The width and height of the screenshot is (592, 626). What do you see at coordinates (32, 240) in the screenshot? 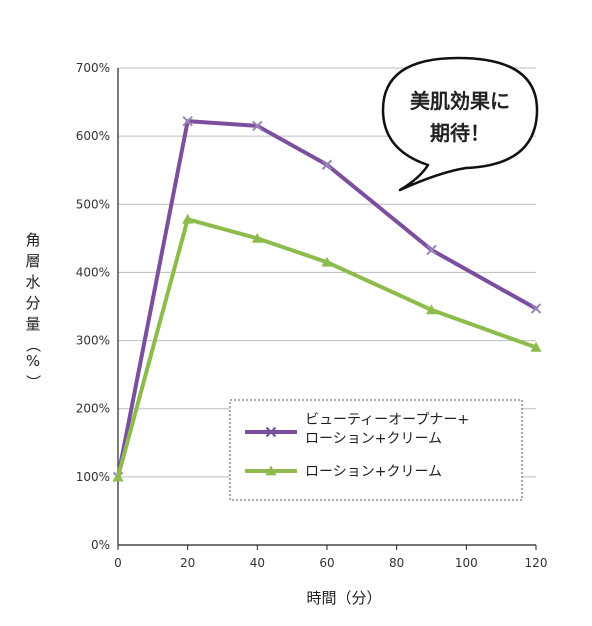
I see `y-axis-label-char: 角` at bounding box center [32, 240].